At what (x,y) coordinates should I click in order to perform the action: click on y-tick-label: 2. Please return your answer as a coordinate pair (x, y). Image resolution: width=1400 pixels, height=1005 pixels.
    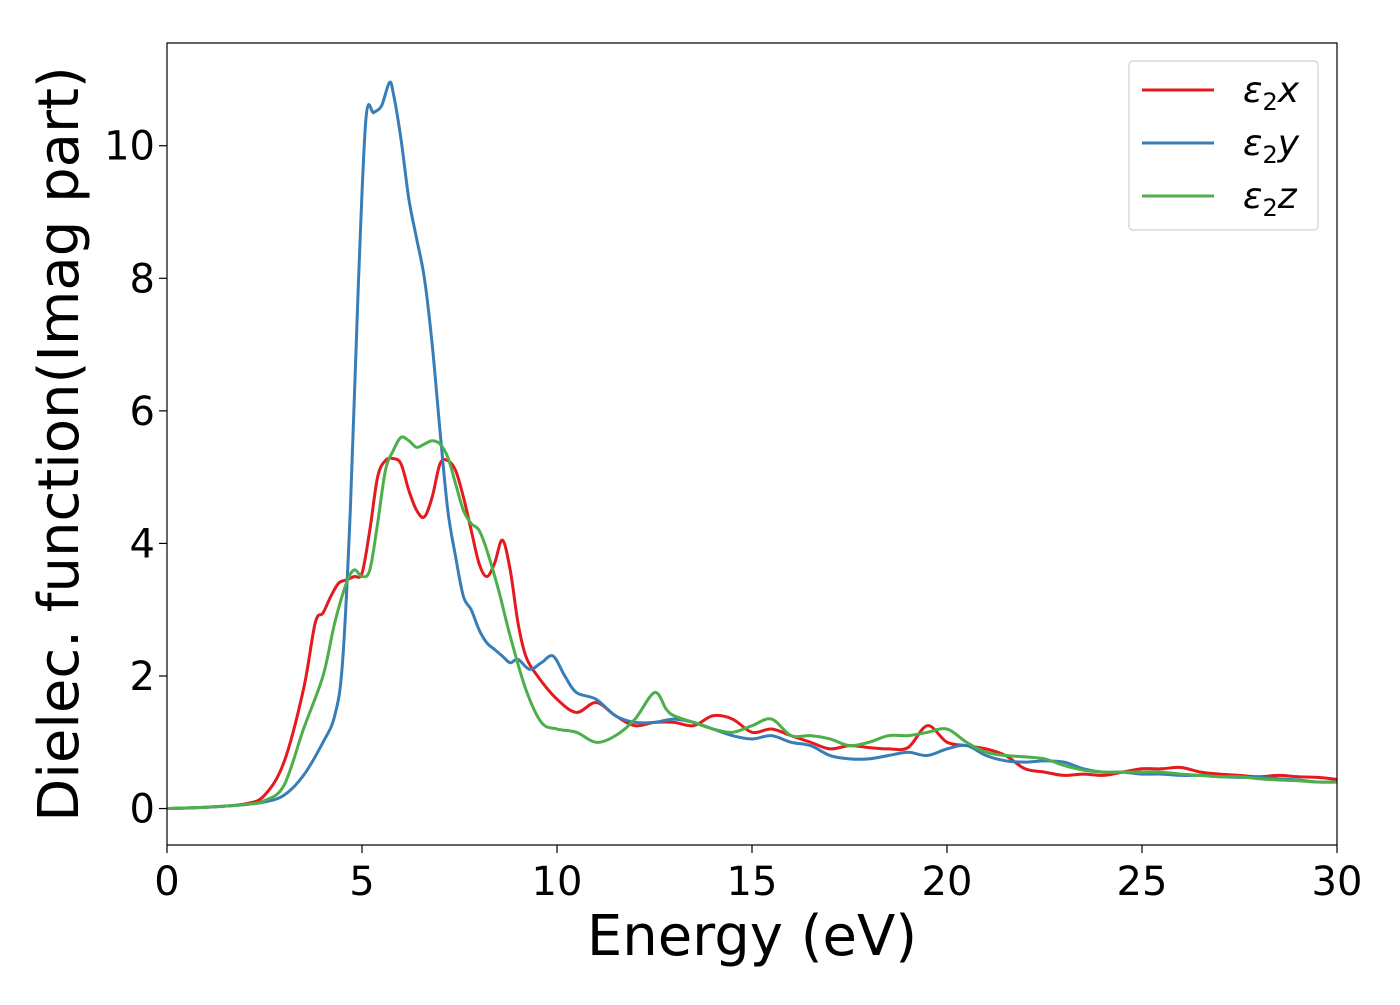
    Looking at the image, I should click on (142, 677).